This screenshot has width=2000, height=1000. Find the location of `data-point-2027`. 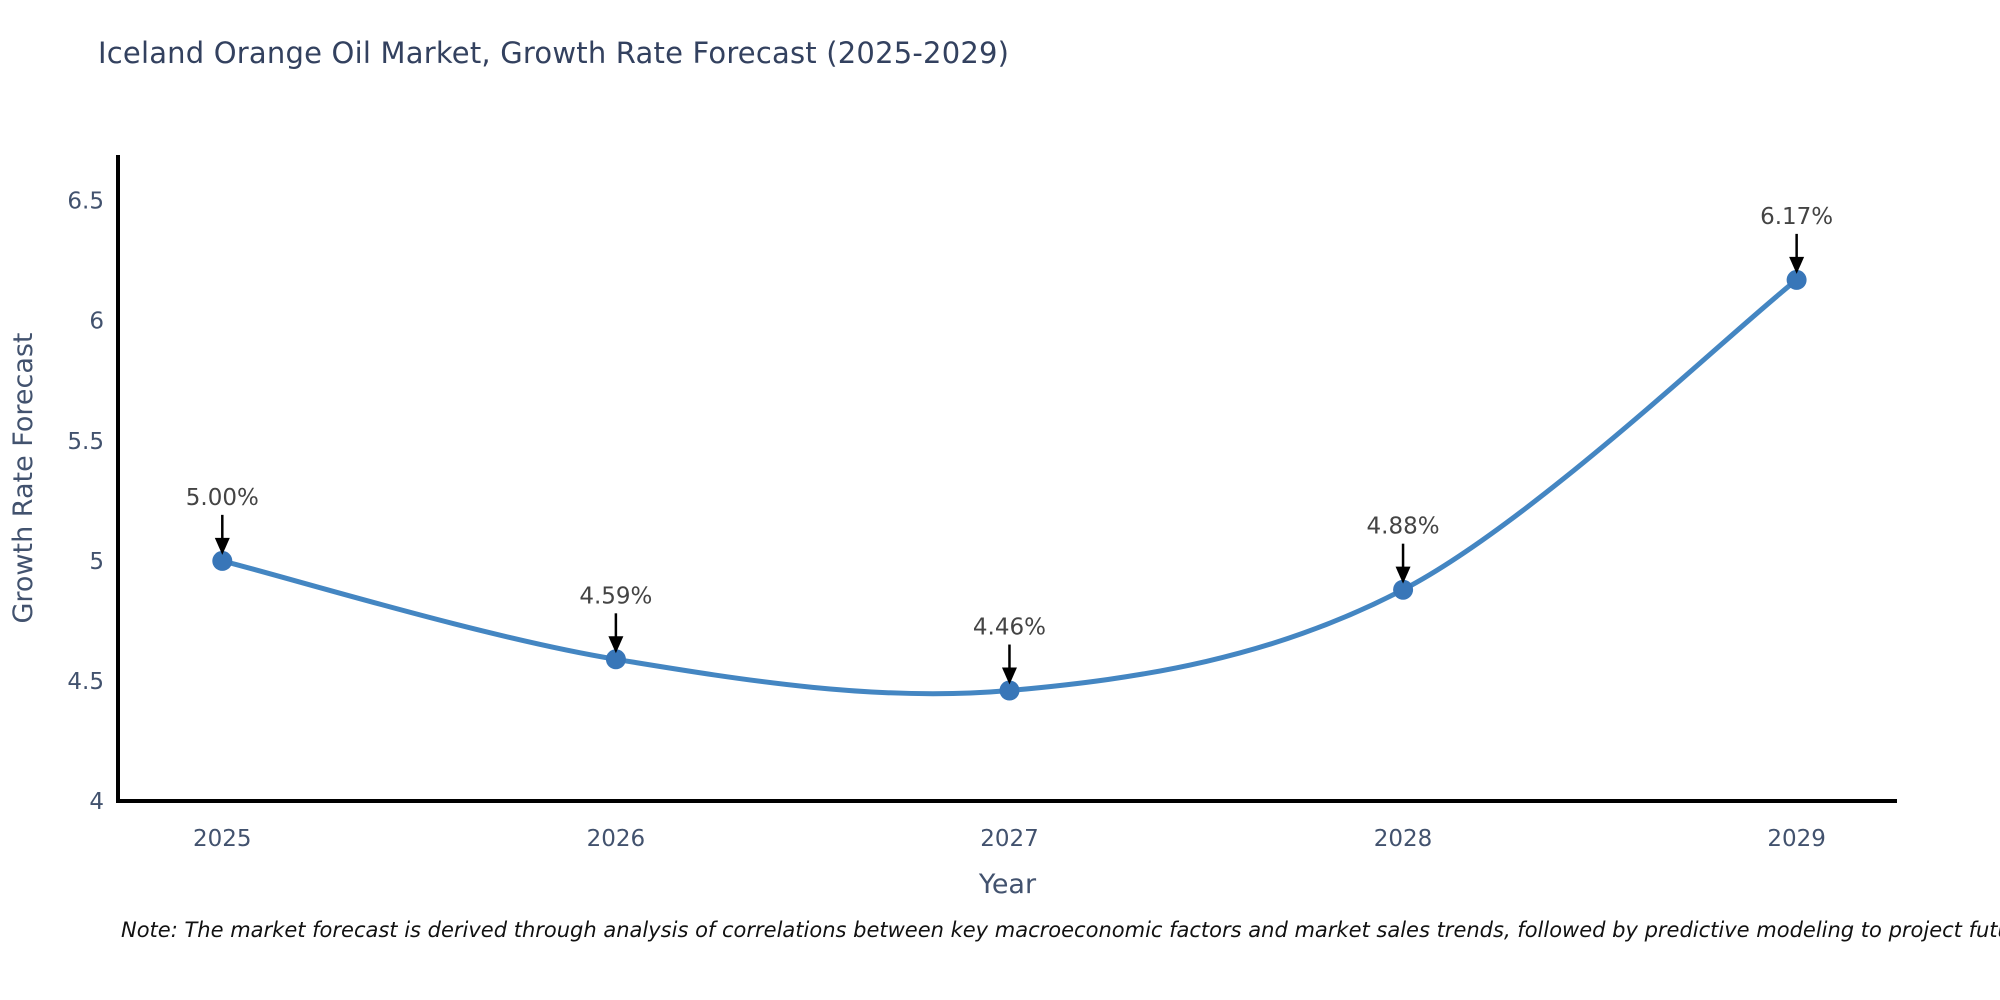

data-point-2027 is located at coordinates (1009, 690).